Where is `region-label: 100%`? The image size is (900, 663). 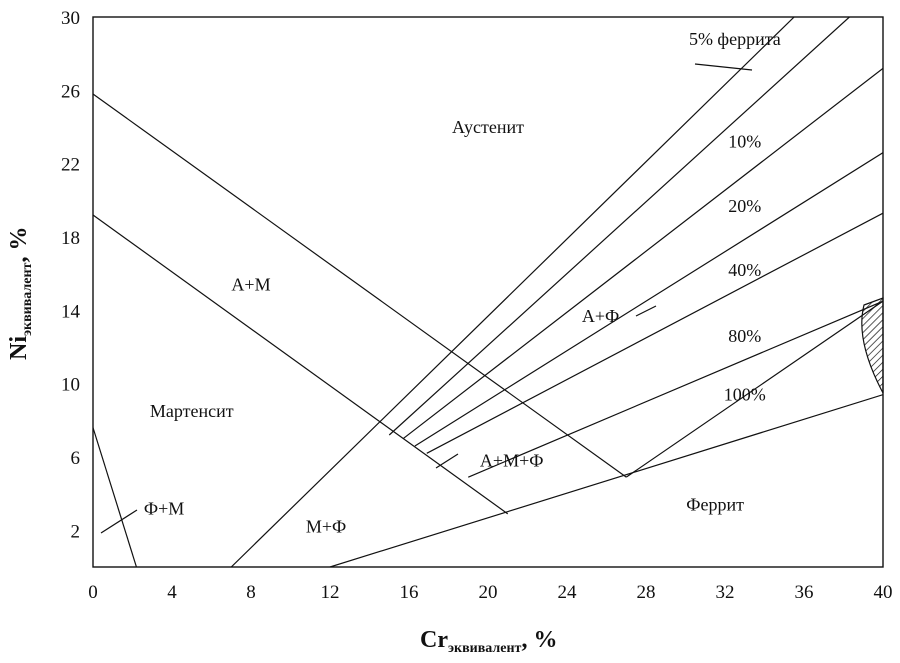
region-label: 100% is located at coordinates (745, 395).